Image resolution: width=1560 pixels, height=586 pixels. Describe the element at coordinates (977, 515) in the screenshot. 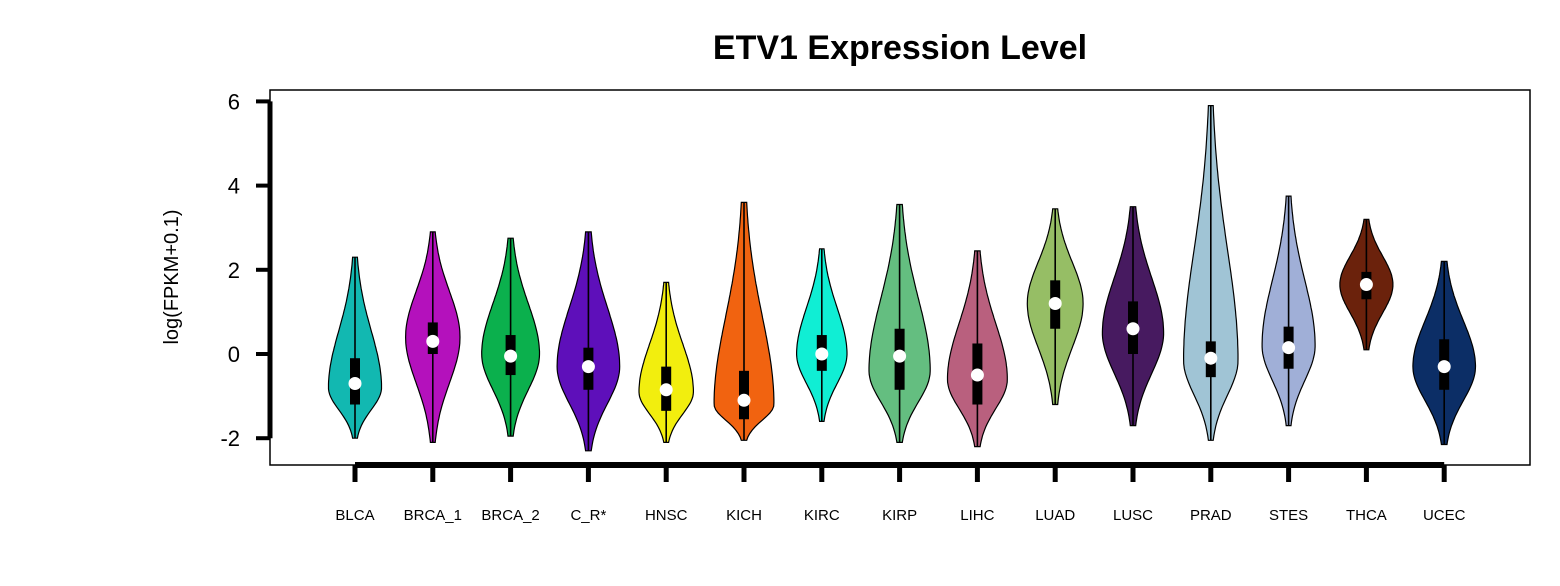

I see `x-tick-label: LIHC` at that location.